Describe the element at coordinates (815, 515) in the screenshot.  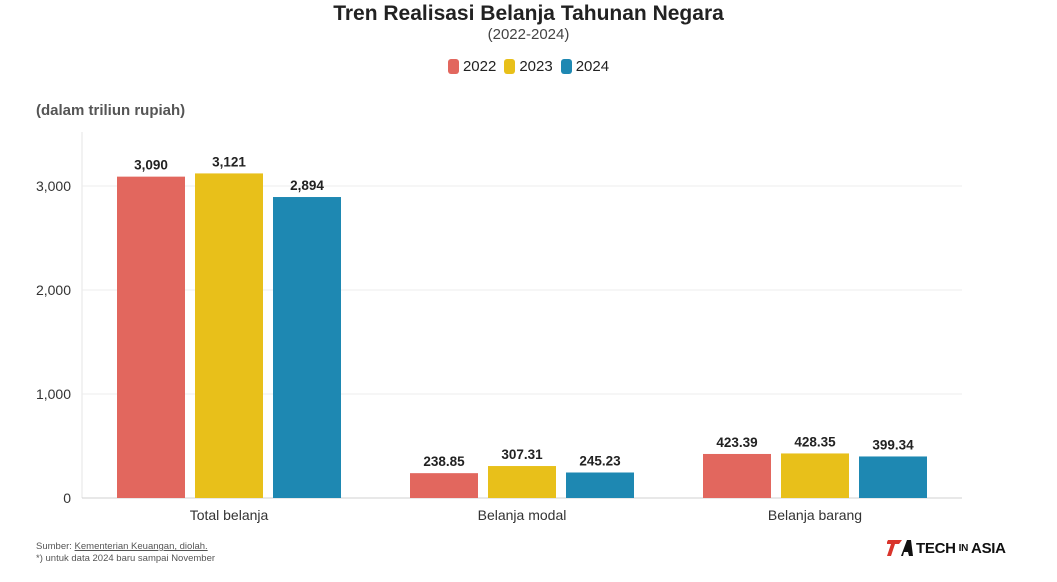
I see `x-tick-label: Belanja barang` at that location.